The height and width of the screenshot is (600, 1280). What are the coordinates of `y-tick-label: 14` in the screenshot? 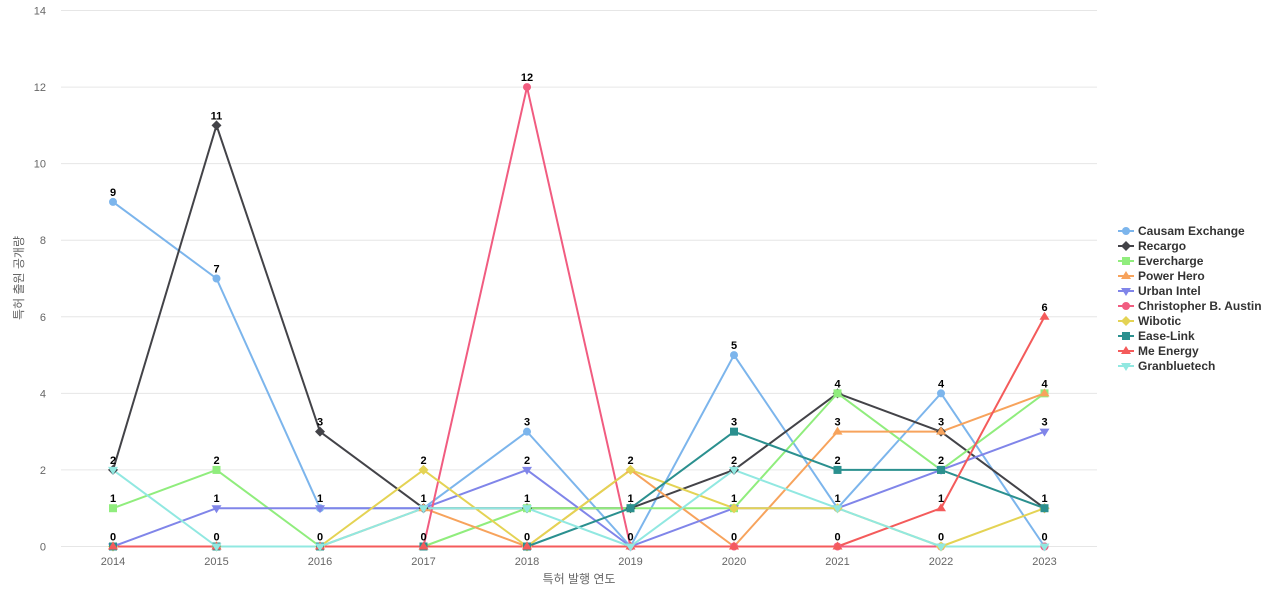 It's located at (40, 12).